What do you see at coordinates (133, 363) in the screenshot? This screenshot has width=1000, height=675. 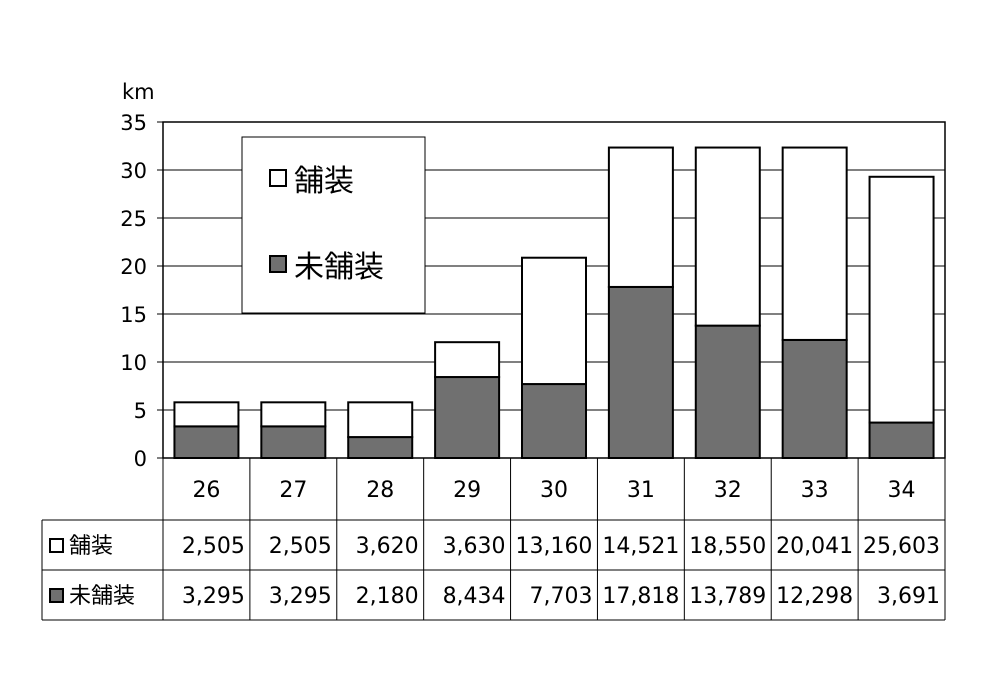 I see `y-tick-label: 10` at bounding box center [133, 363].